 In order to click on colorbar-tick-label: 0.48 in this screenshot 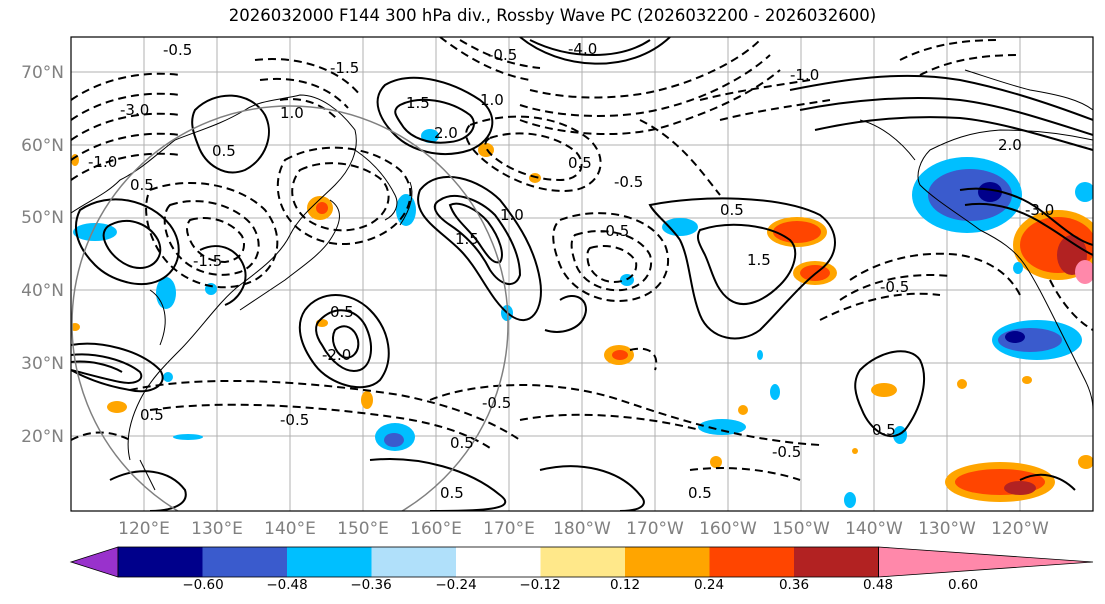, I will do `click(878, 585)`.